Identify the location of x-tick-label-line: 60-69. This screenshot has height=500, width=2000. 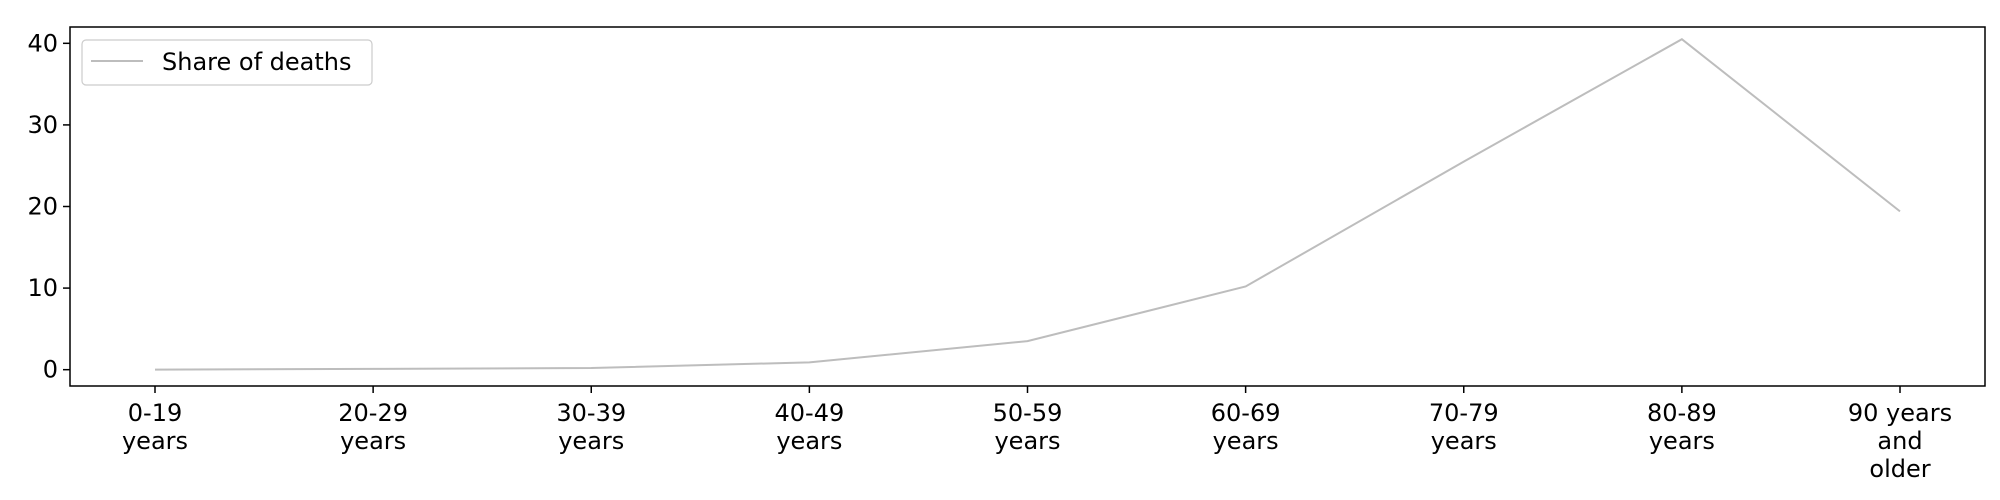
(1246, 413).